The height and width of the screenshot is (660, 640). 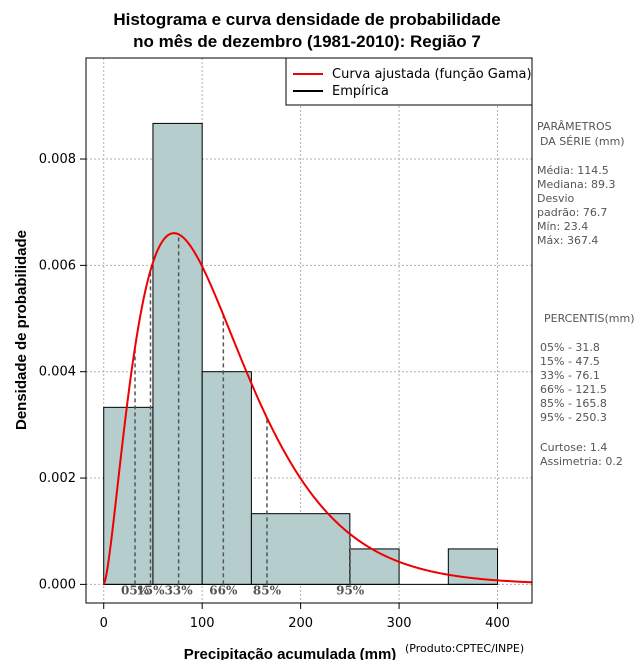 What do you see at coordinates (150, 590) in the screenshot?
I see `percentile-label: 15%` at bounding box center [150, 590].